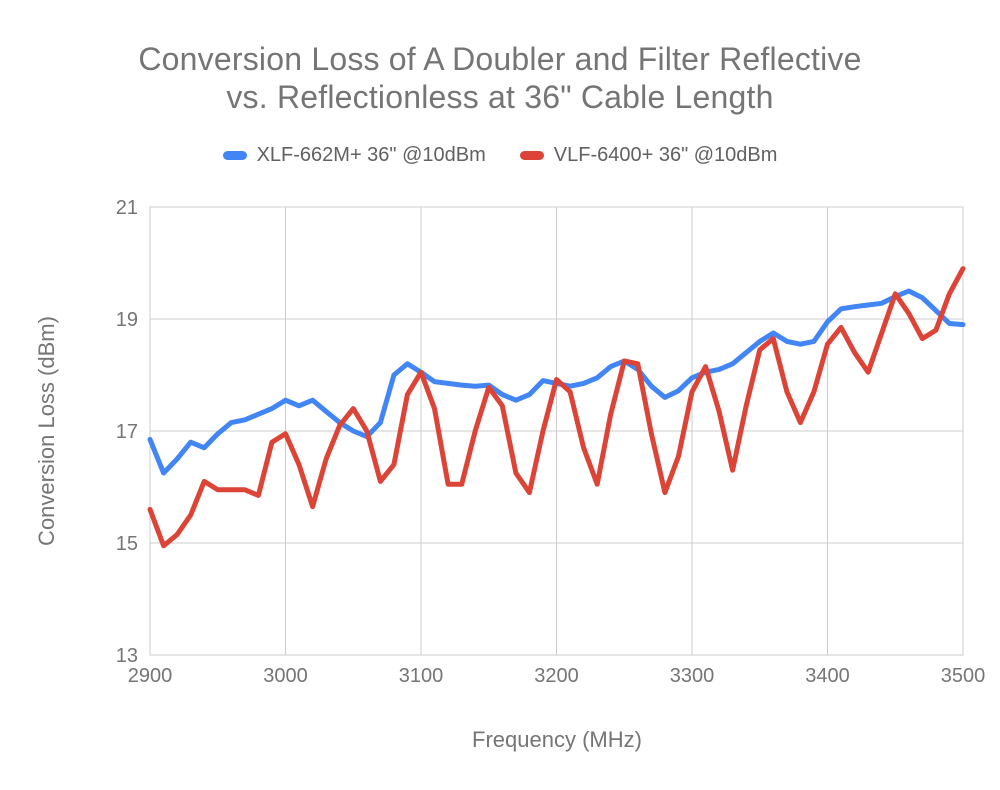  I want to click on y-axis-title: Conversion Loss (dBm), so click(46, 431).